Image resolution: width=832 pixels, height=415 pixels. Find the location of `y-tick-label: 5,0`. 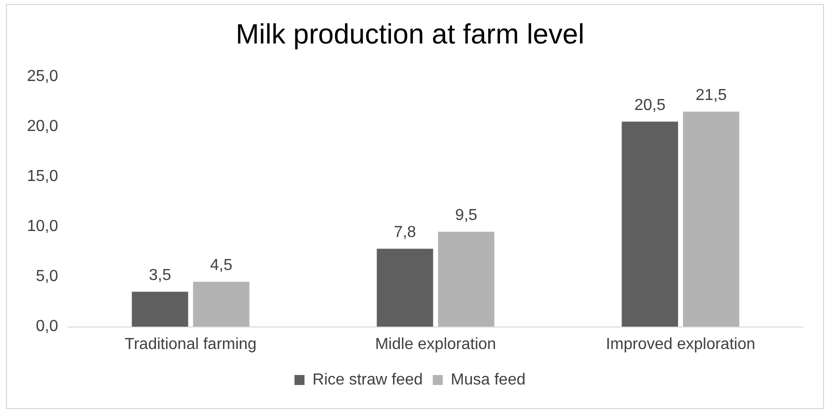

y-tick-label: 5,0 is located at coordinates (47, 277).